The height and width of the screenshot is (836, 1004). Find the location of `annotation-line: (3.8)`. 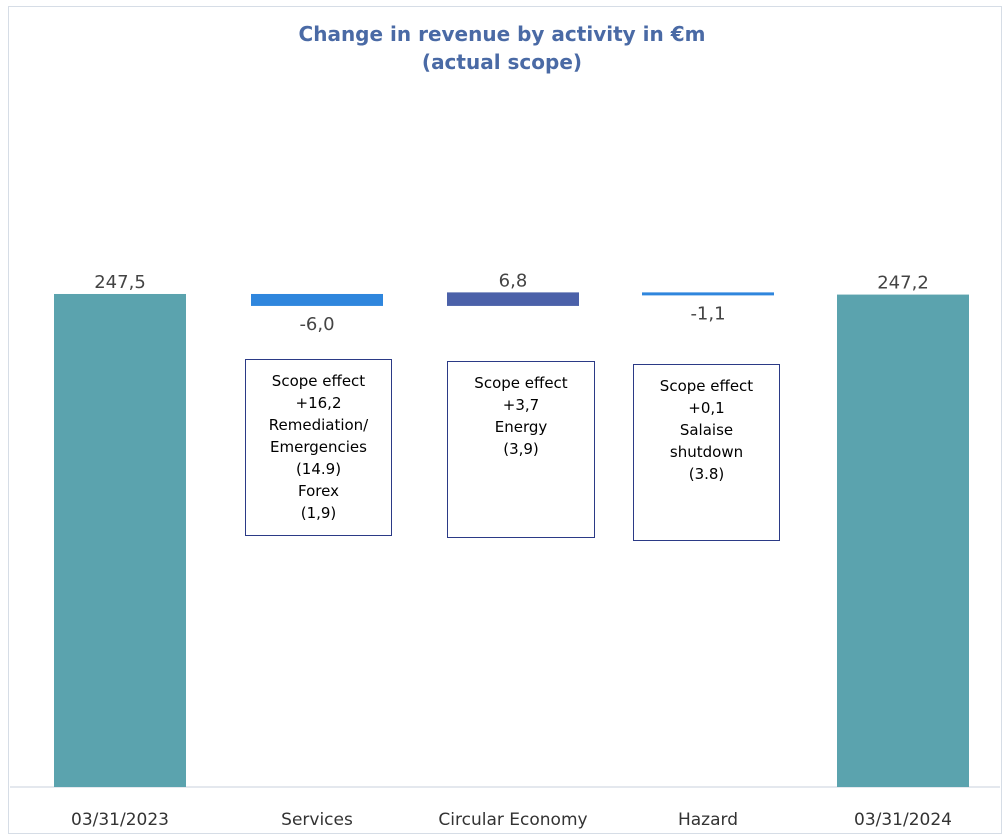

annotation-line: (3.8) is located at coordinates (706, 474).